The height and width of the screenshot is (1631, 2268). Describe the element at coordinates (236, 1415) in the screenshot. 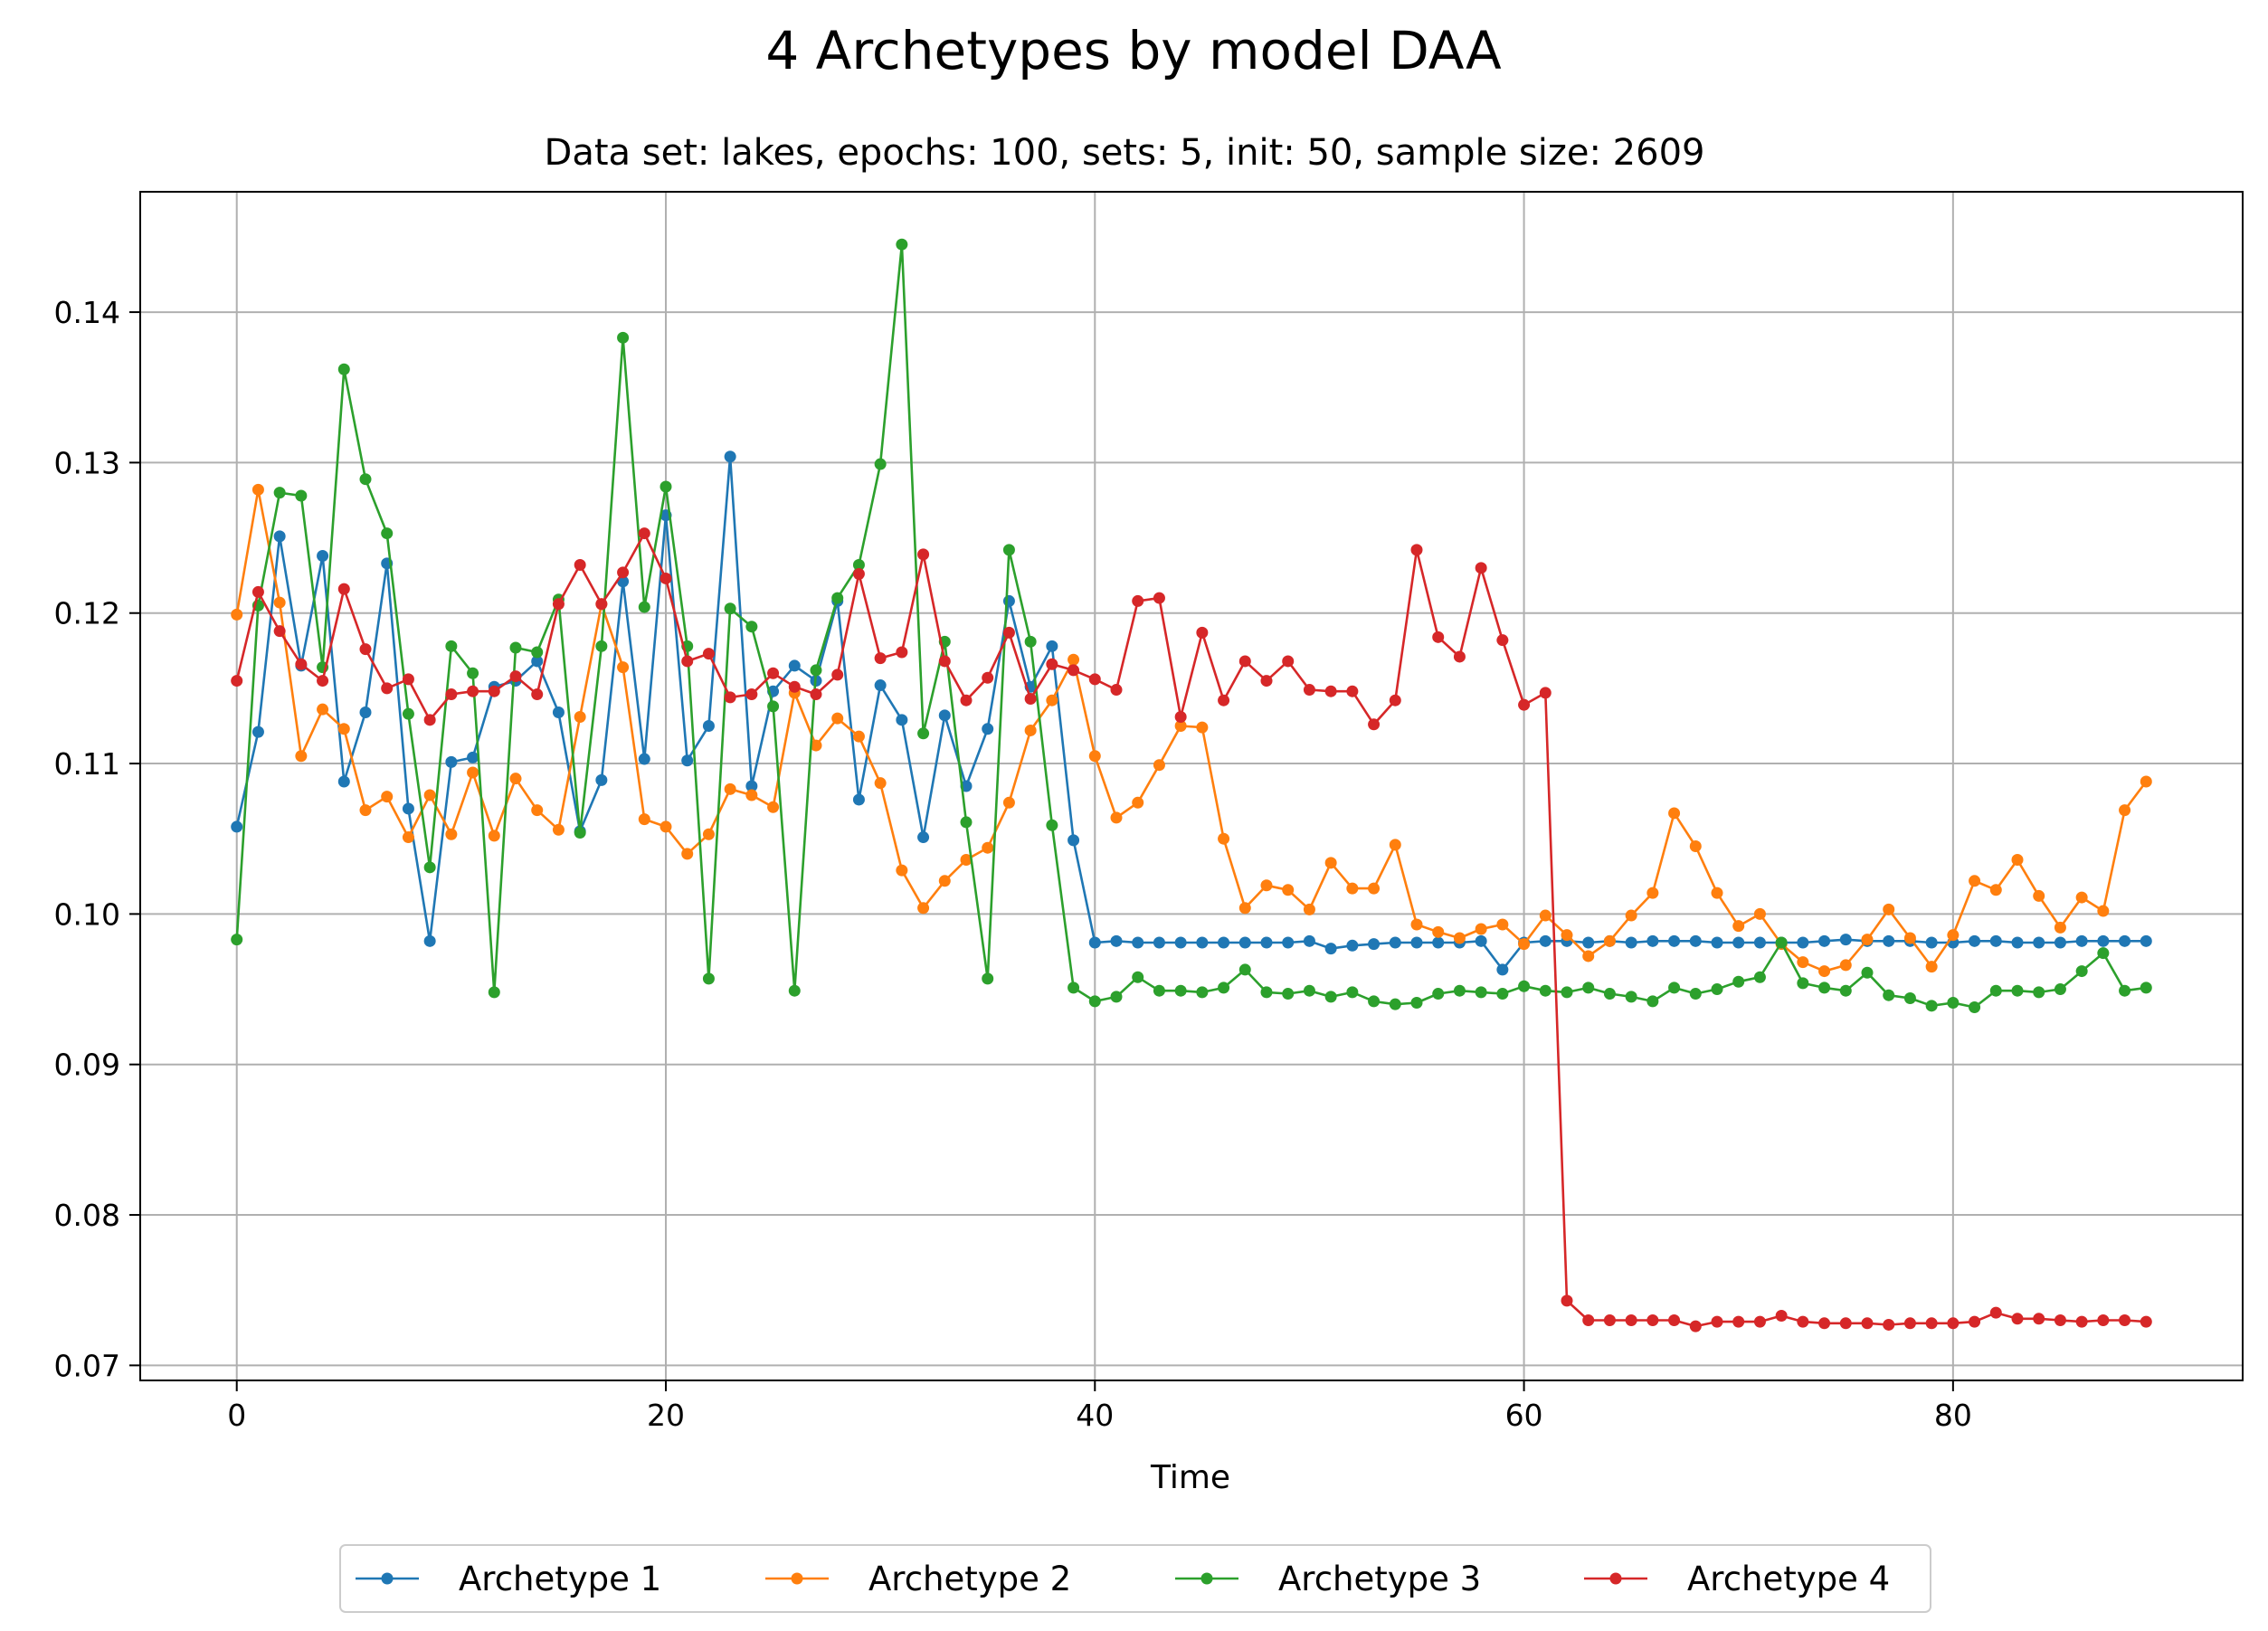

I see `x-tick-label: 0` at that location.